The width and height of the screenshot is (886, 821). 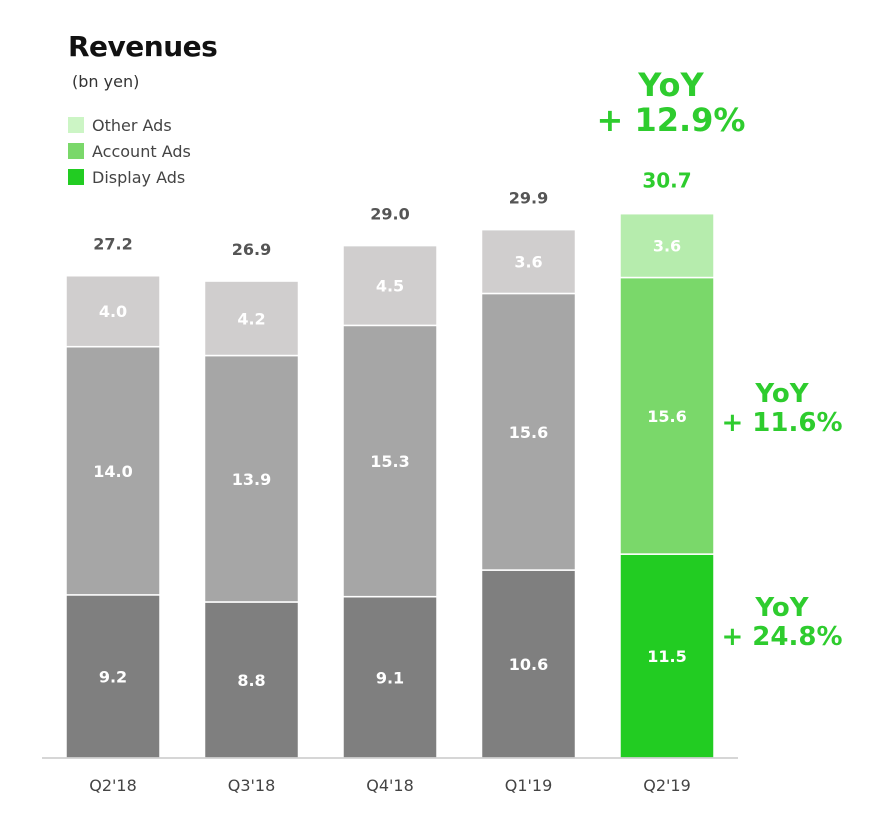 I want to click on yoy-display-line2: + 24.8%, so click(x=782, y=636).